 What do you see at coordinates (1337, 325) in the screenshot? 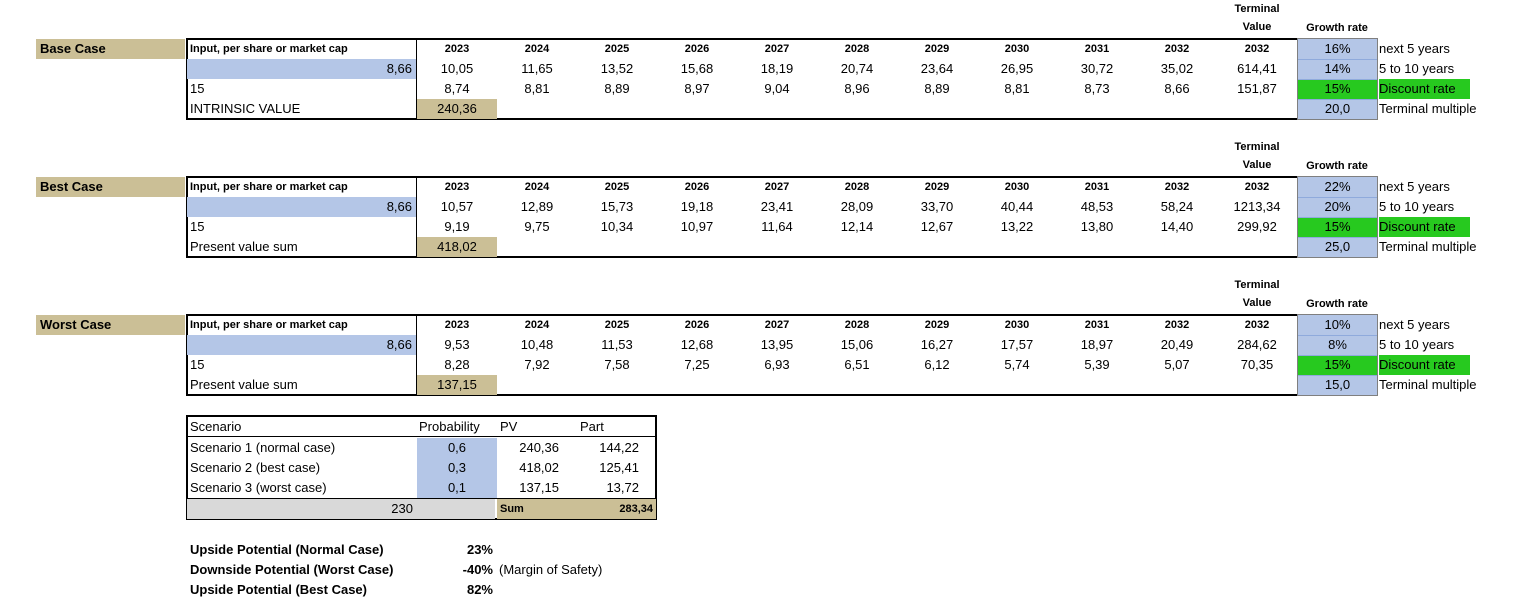
I see `growth-5yr-input: 10%` at bounding box center [1337, 325].